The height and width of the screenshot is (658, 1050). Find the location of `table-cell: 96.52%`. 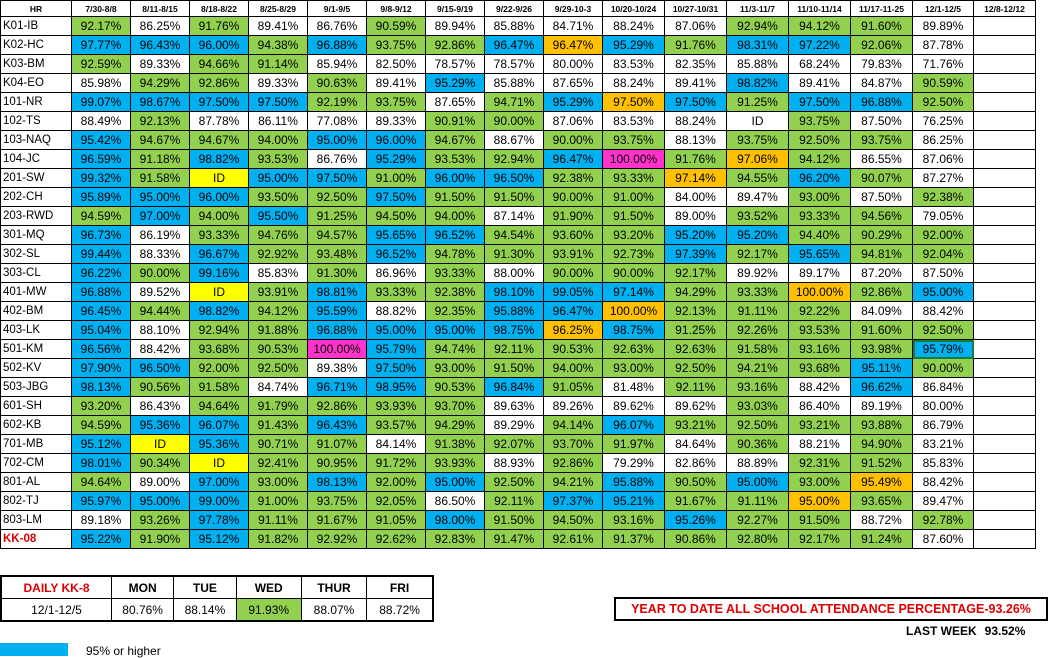

table-cell: 96.52% is located at coordinates (396, 254).